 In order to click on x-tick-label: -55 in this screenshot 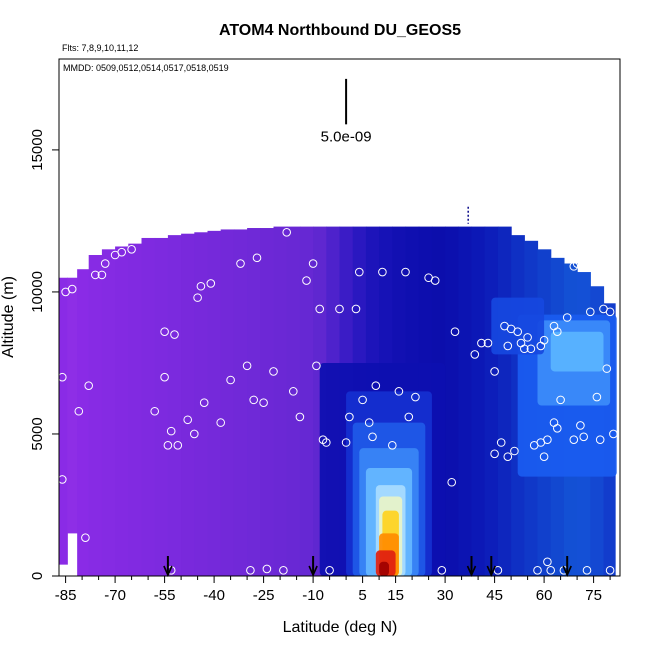, I will do `click(165, 595)`.